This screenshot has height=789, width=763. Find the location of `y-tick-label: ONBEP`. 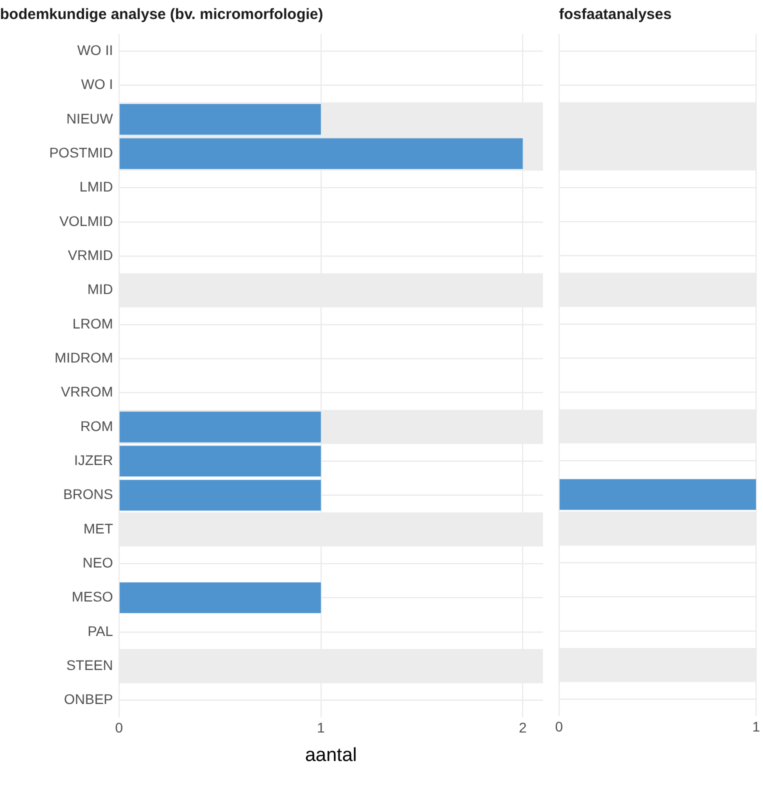

y-tick-label: ONBEP is located at coordinates (88, 699).